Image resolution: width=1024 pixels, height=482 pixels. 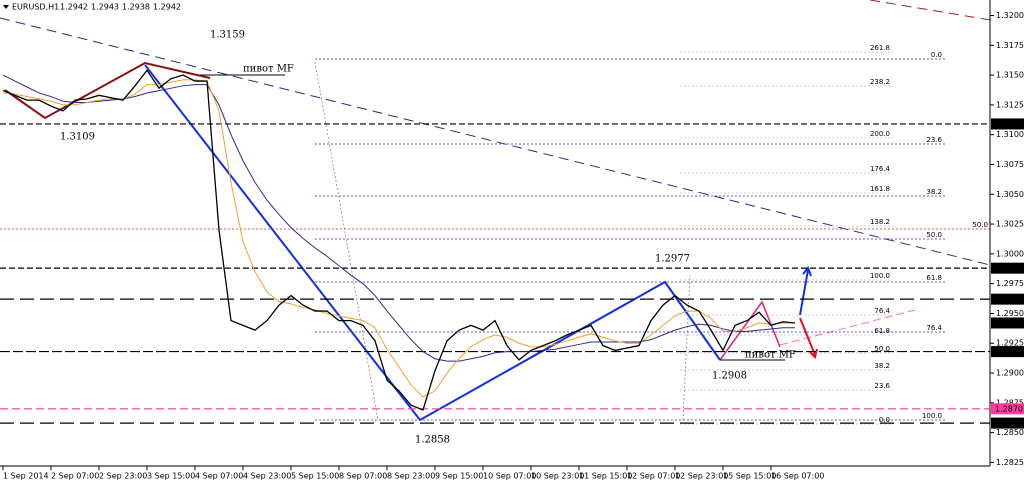 What do you see at coordinates (1010, 373) in the screenshot?
I see `y-tick-label: 1.2900` at bounding box center [1010, 373].